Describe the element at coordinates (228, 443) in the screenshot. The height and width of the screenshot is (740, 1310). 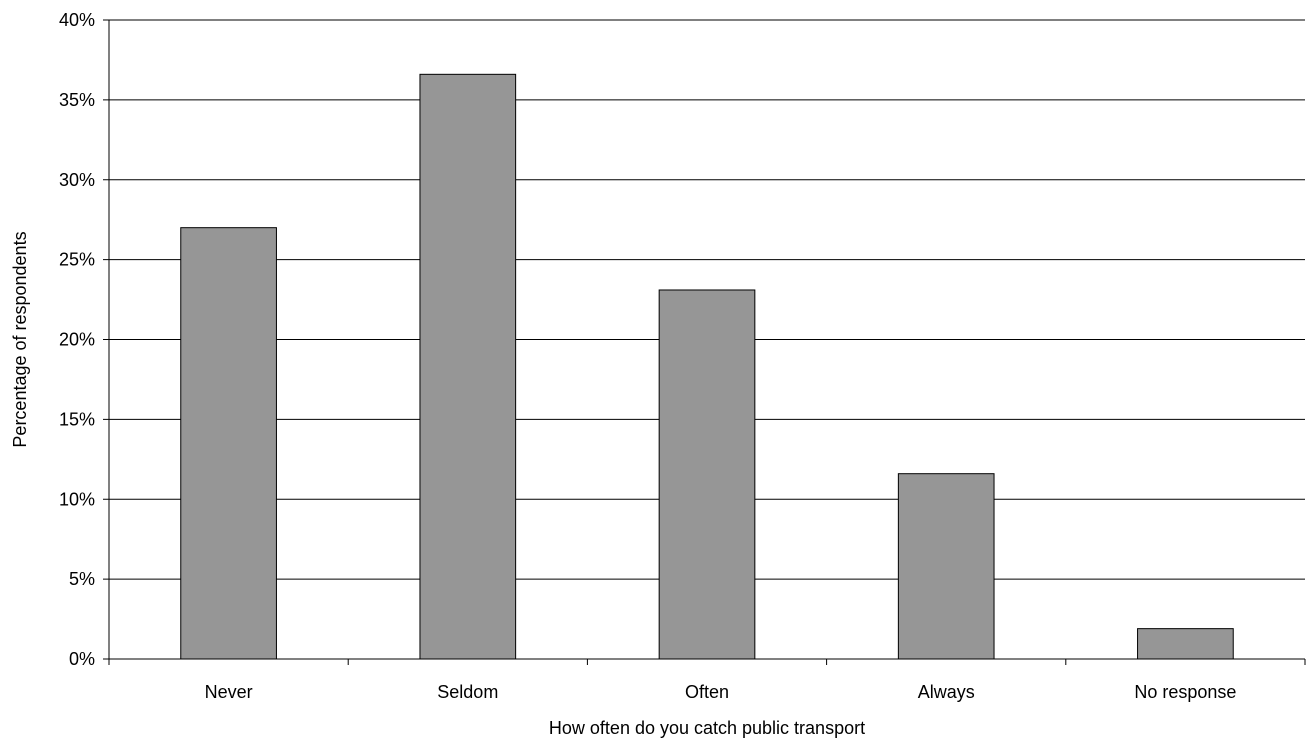
I see `bar-never` at that location.